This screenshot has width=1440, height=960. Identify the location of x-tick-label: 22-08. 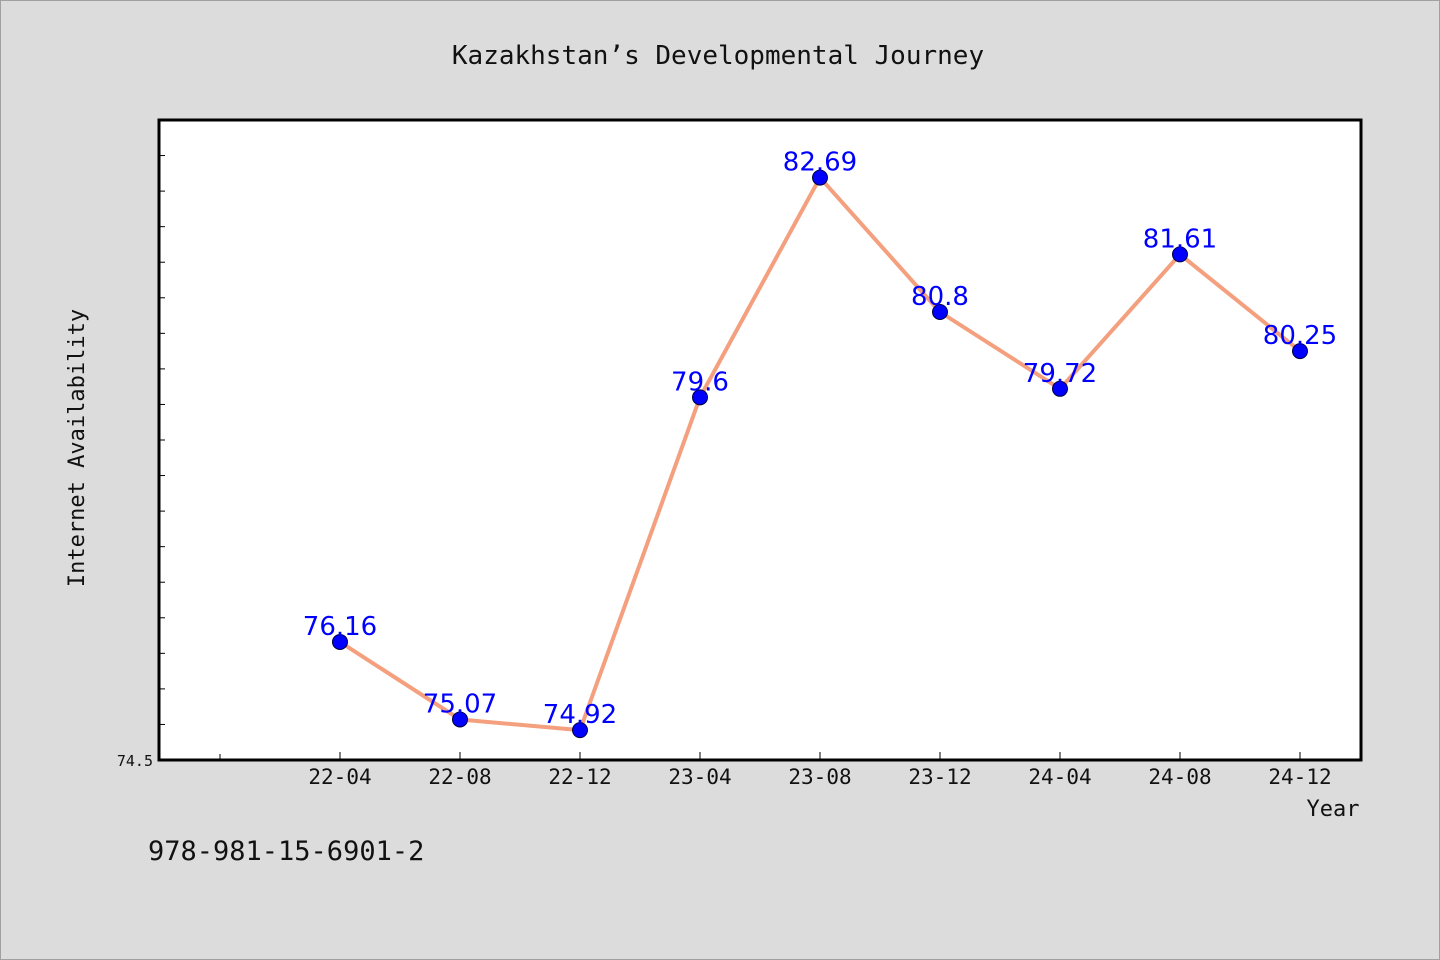
(459, 777).